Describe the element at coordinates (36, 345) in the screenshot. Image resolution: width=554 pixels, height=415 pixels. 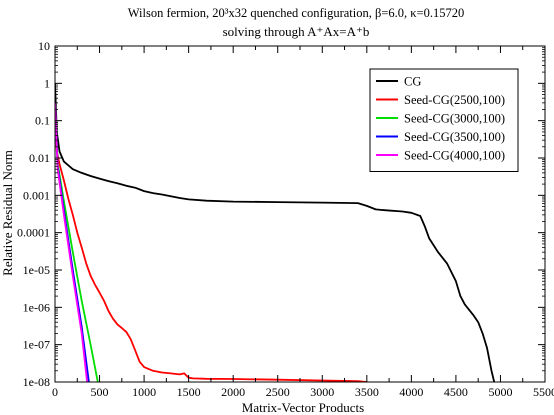
I see `y-tick-label: 1e-07` at that location.